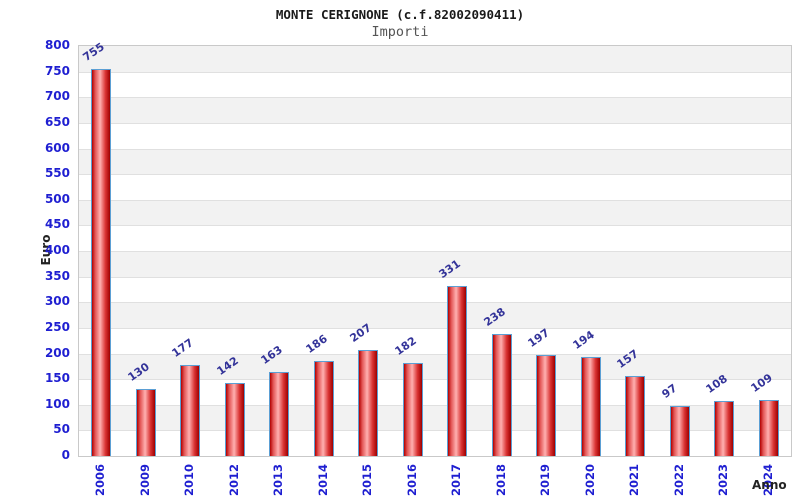 Image resolution: width=800 pixels, height=500 pixels. Describe the element at coordinates (57, 275) in the screenshot. I see `y-tick-label: 350` at that location.